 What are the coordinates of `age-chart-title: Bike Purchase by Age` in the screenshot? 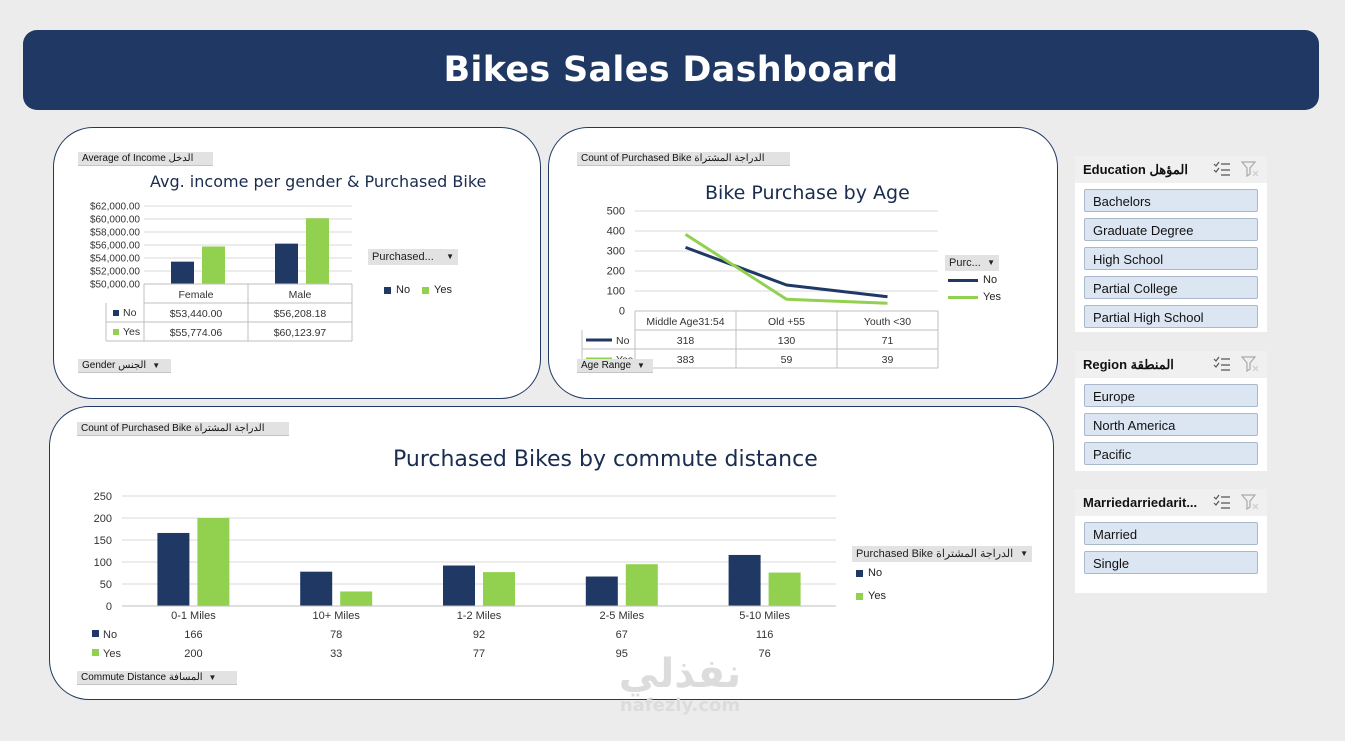 It's located at (807, 193).